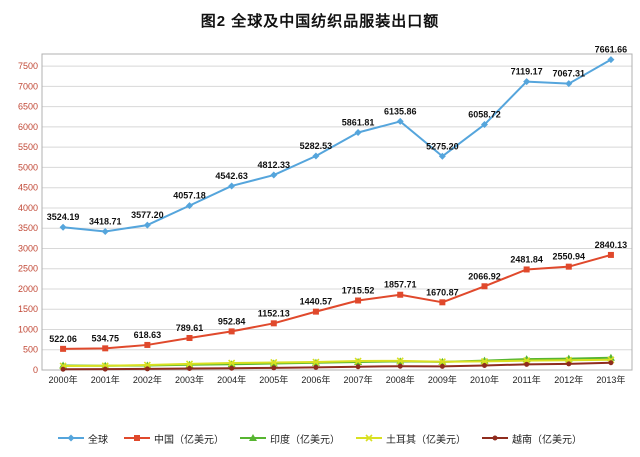 The height and width of the screenshot is (457, 640). Describe the element at coordinates (28, 309) in the screenshot. I see `y-axis-tick-label: 1500` at that location.